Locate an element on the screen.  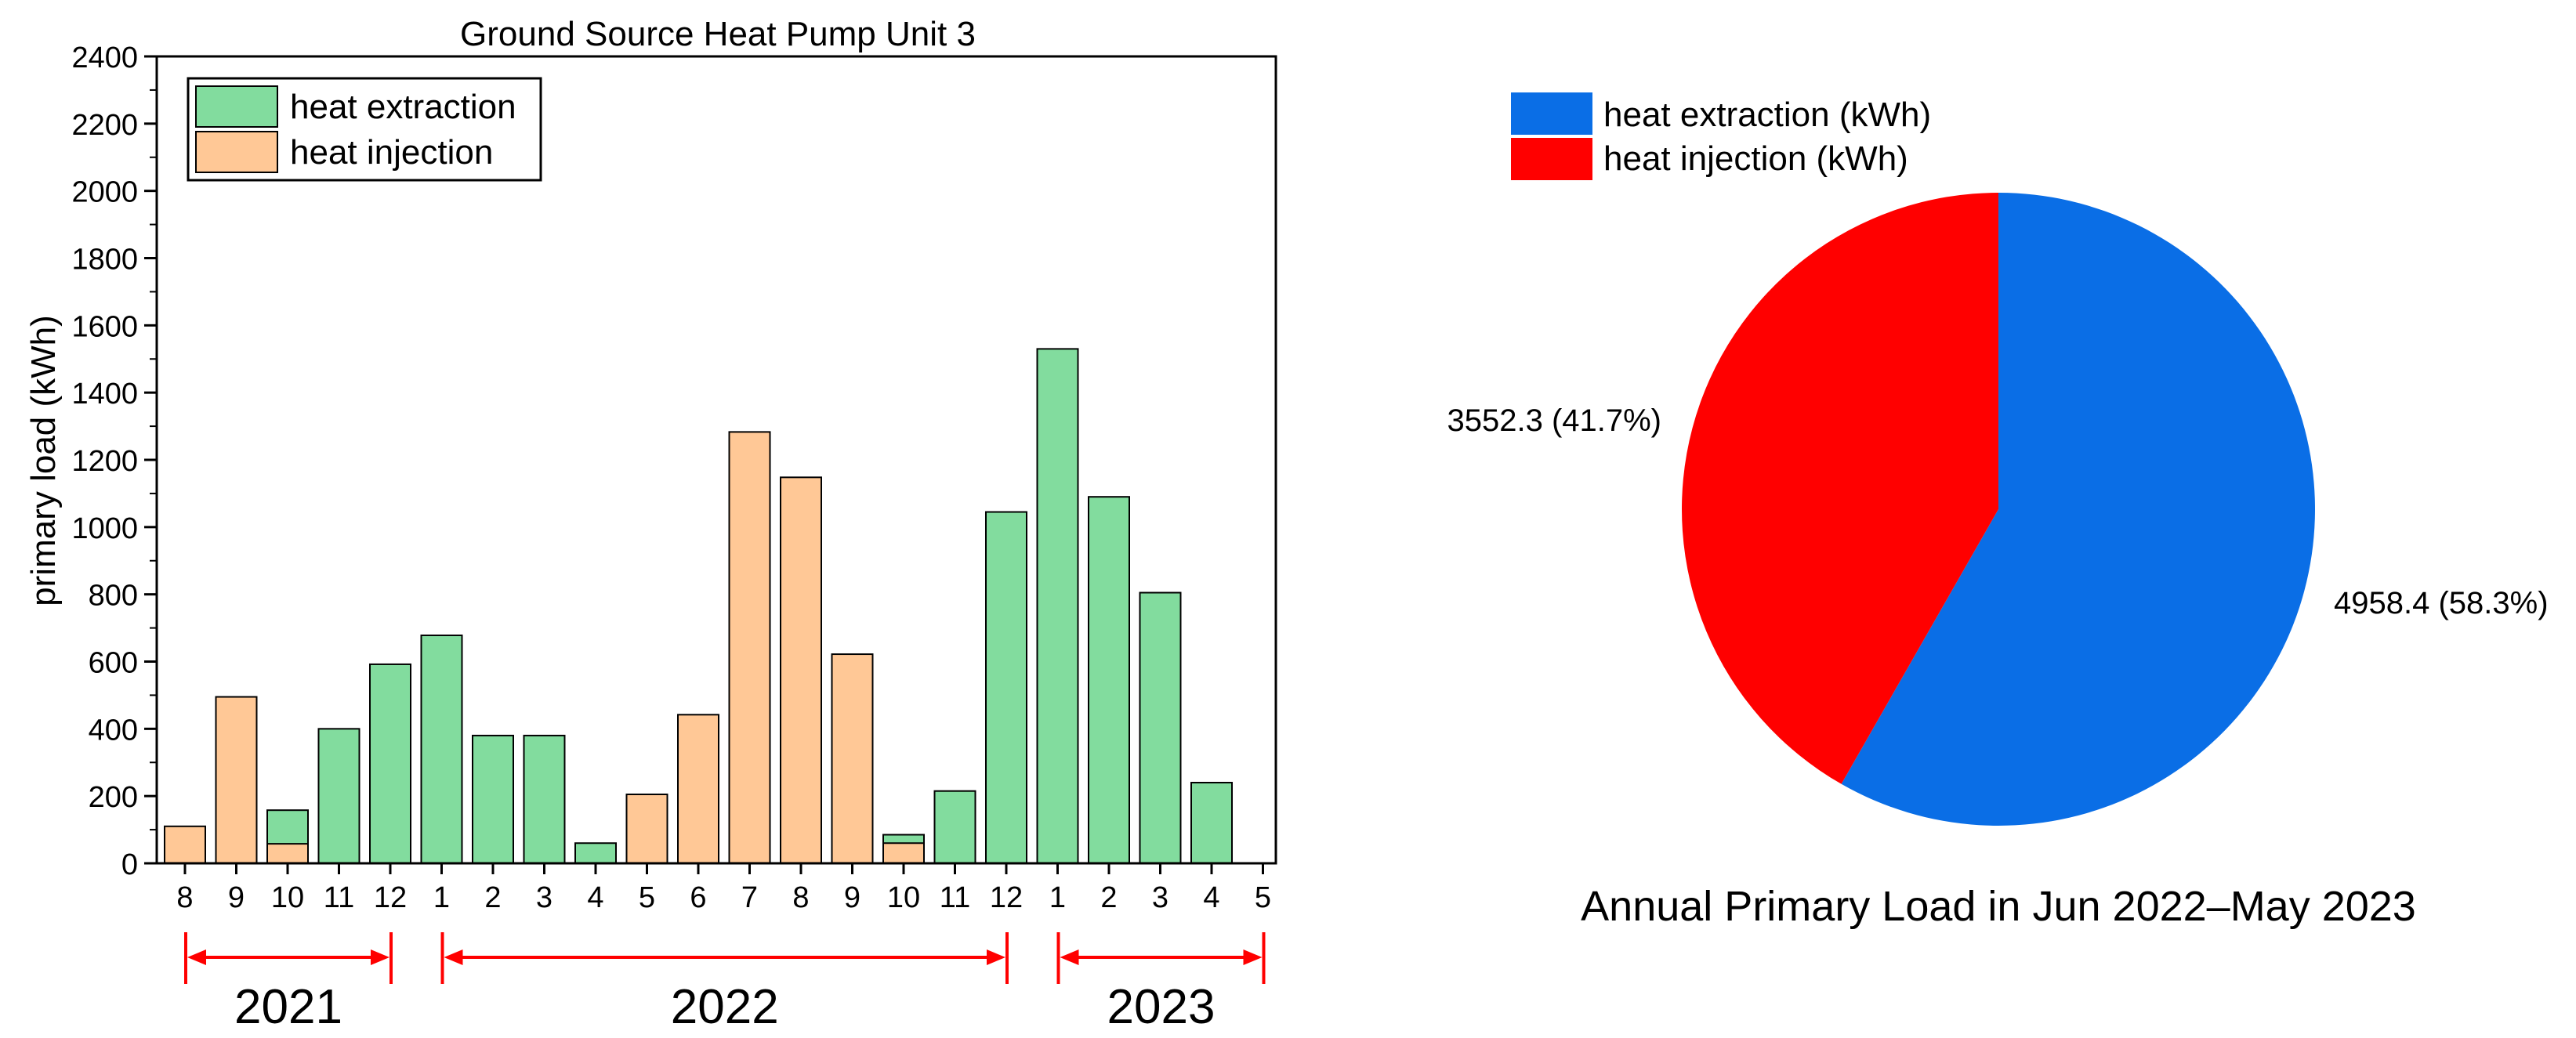
y-tick-label: 2200 is located at coordinates (104, 125).